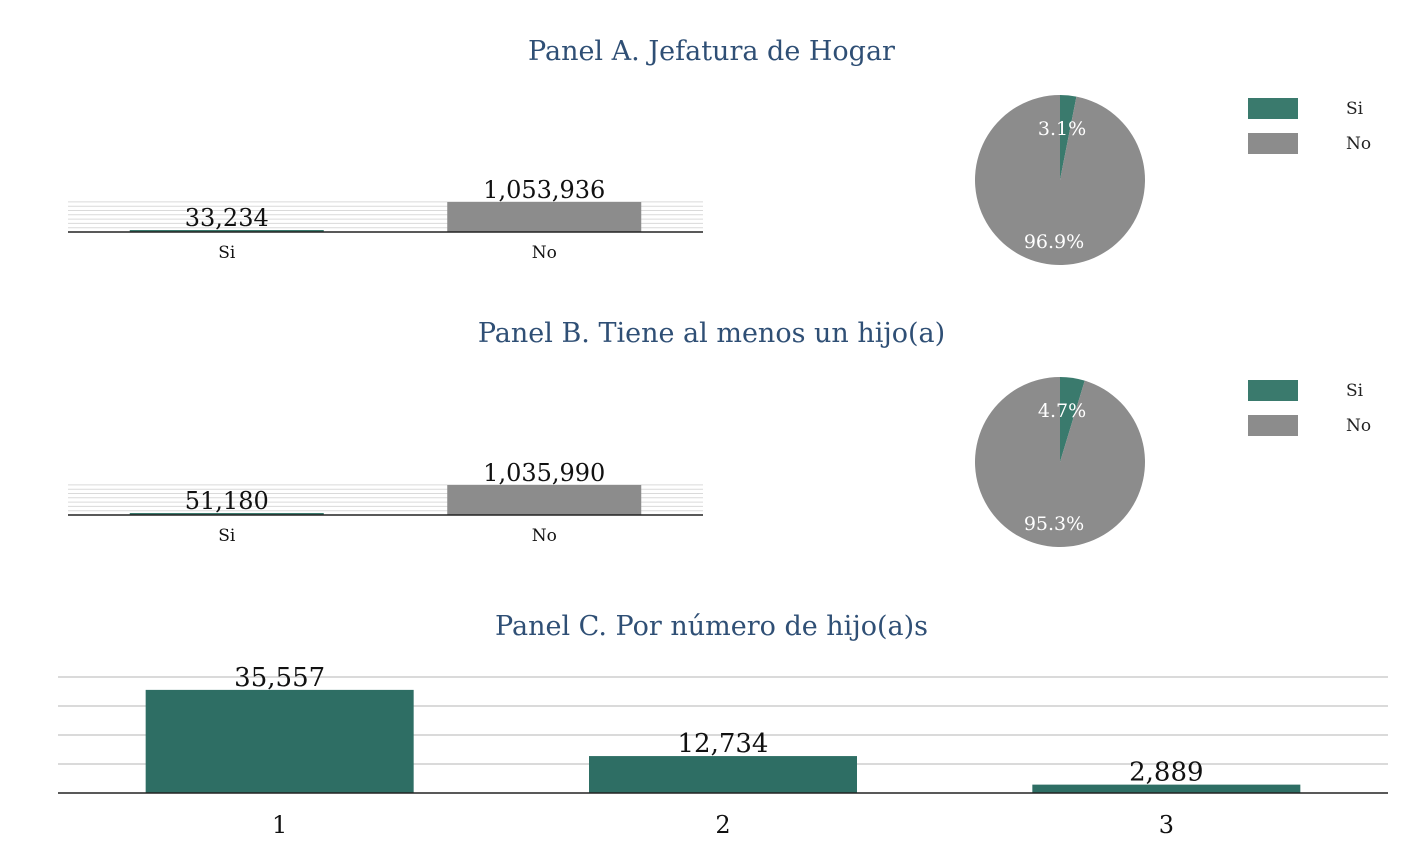 The height and width of the screenshot is (861, 1423). What do you see at coordinates (1054, 524) in the screenshot?
I see `pie-label-no: 95.3%` at bounding box center [1054, 524].